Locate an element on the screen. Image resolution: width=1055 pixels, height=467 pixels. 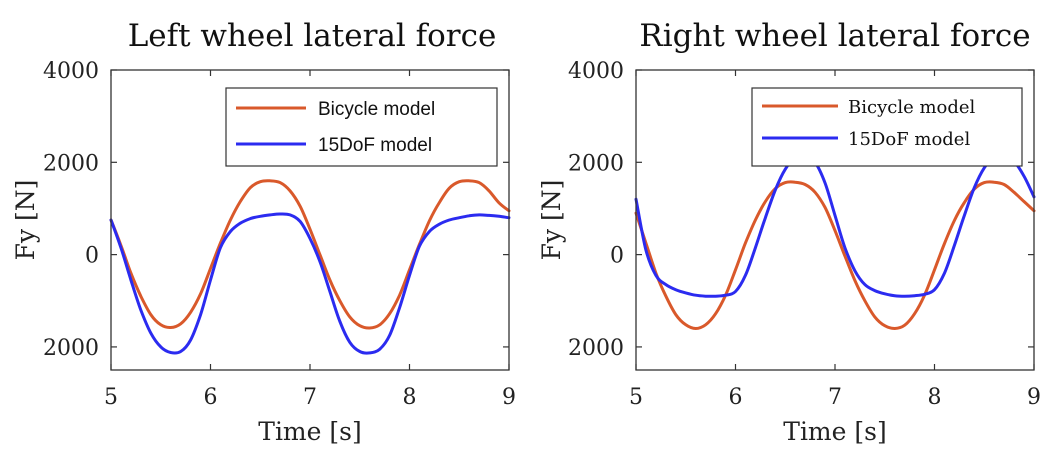
chart-title: Right wheel lateral force is located at coordinates (834, 36).